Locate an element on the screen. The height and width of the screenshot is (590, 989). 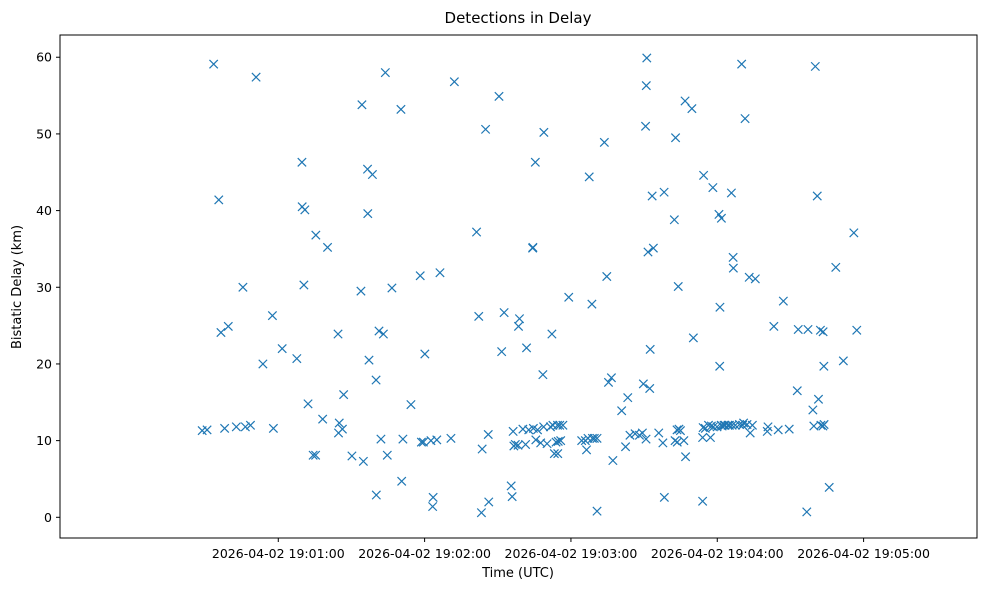
y-tick-label: 10 is located at coordinates (44, 440).